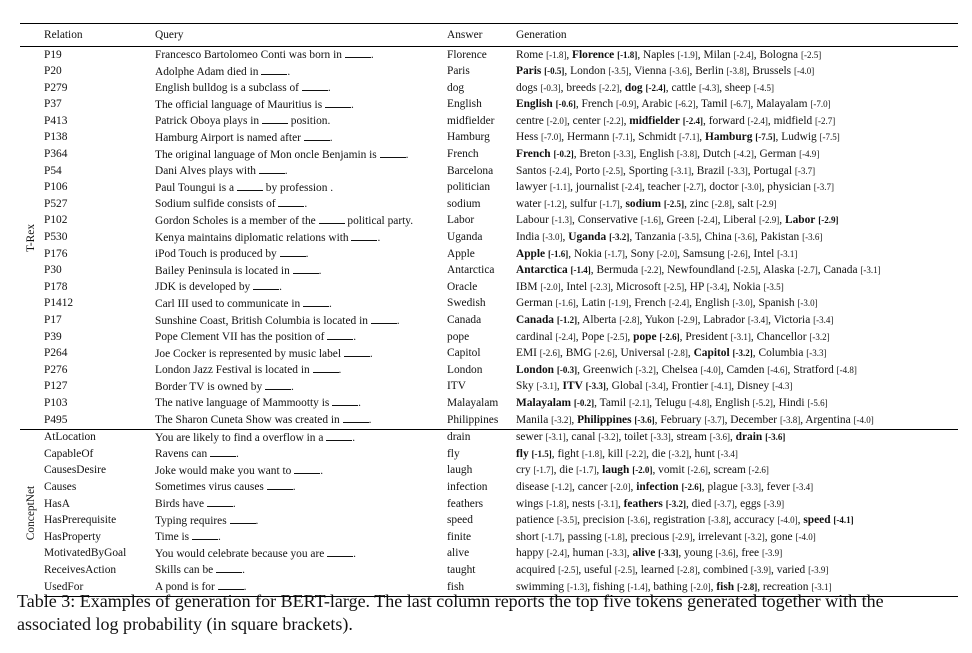  What do you see at coordinates (540, 586) in the screenshot?
I see `token-word: swimming` at bounding box center [540, 586].